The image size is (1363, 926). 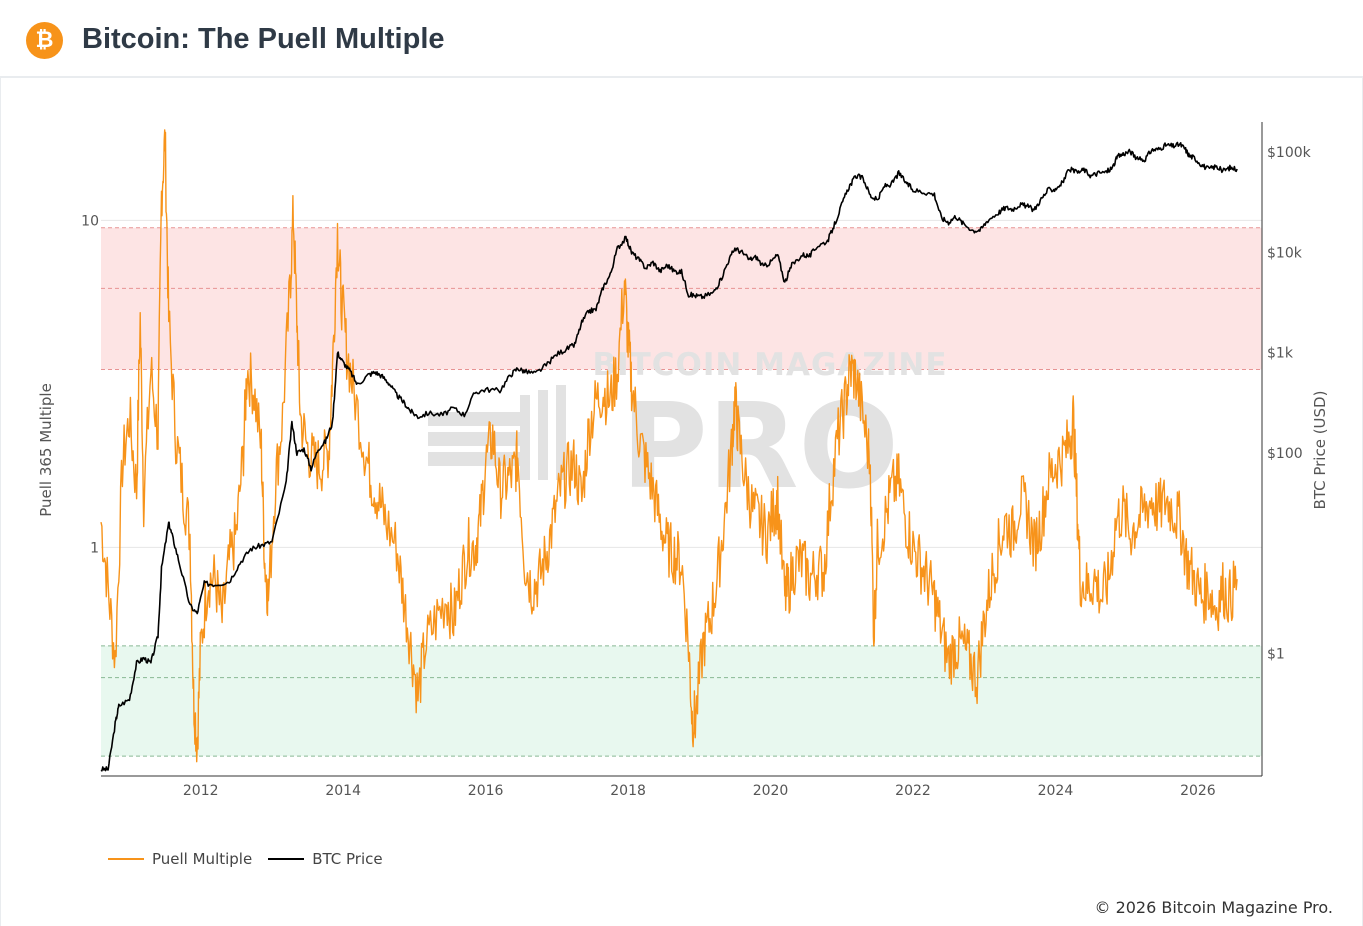 I want to click on y-right-tick-label-$100k: $100k, so click(x=1289, y=153).